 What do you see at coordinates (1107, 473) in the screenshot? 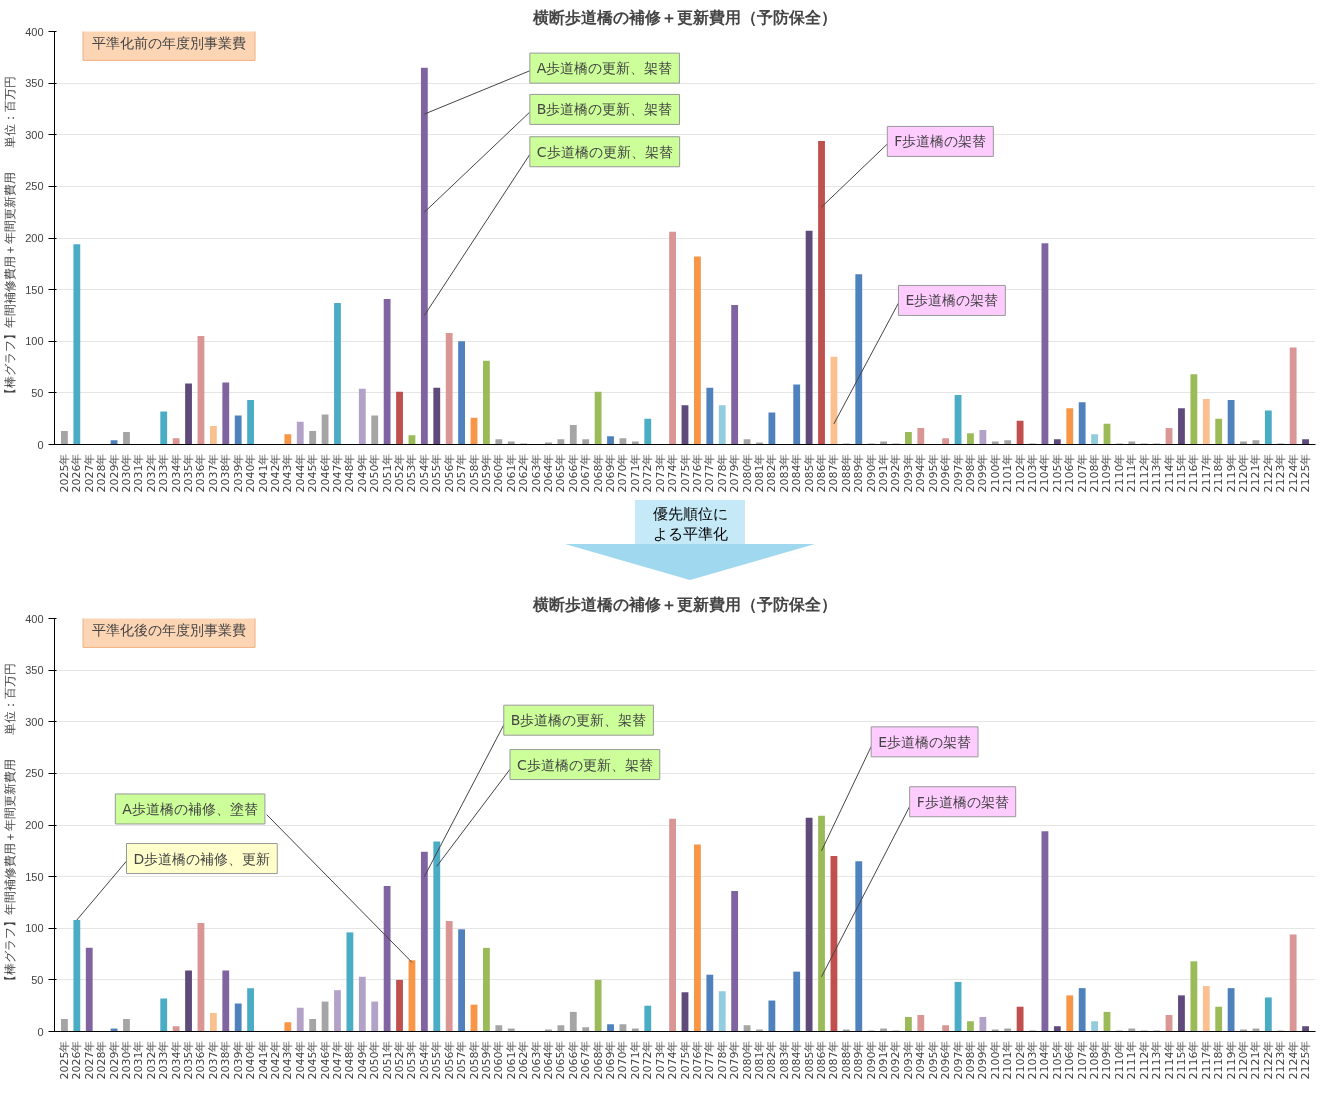
I see `x-tick-label: 2109年` at bounding box center [1107, 473].